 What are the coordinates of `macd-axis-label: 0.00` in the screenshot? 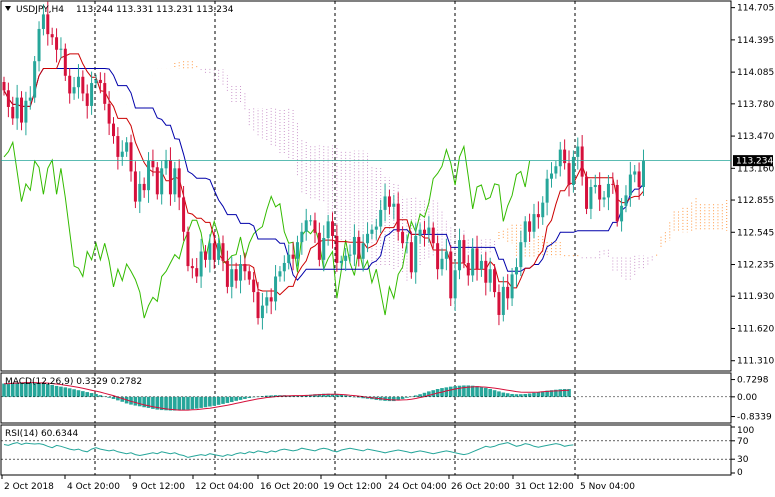 It's located at (747, 398).